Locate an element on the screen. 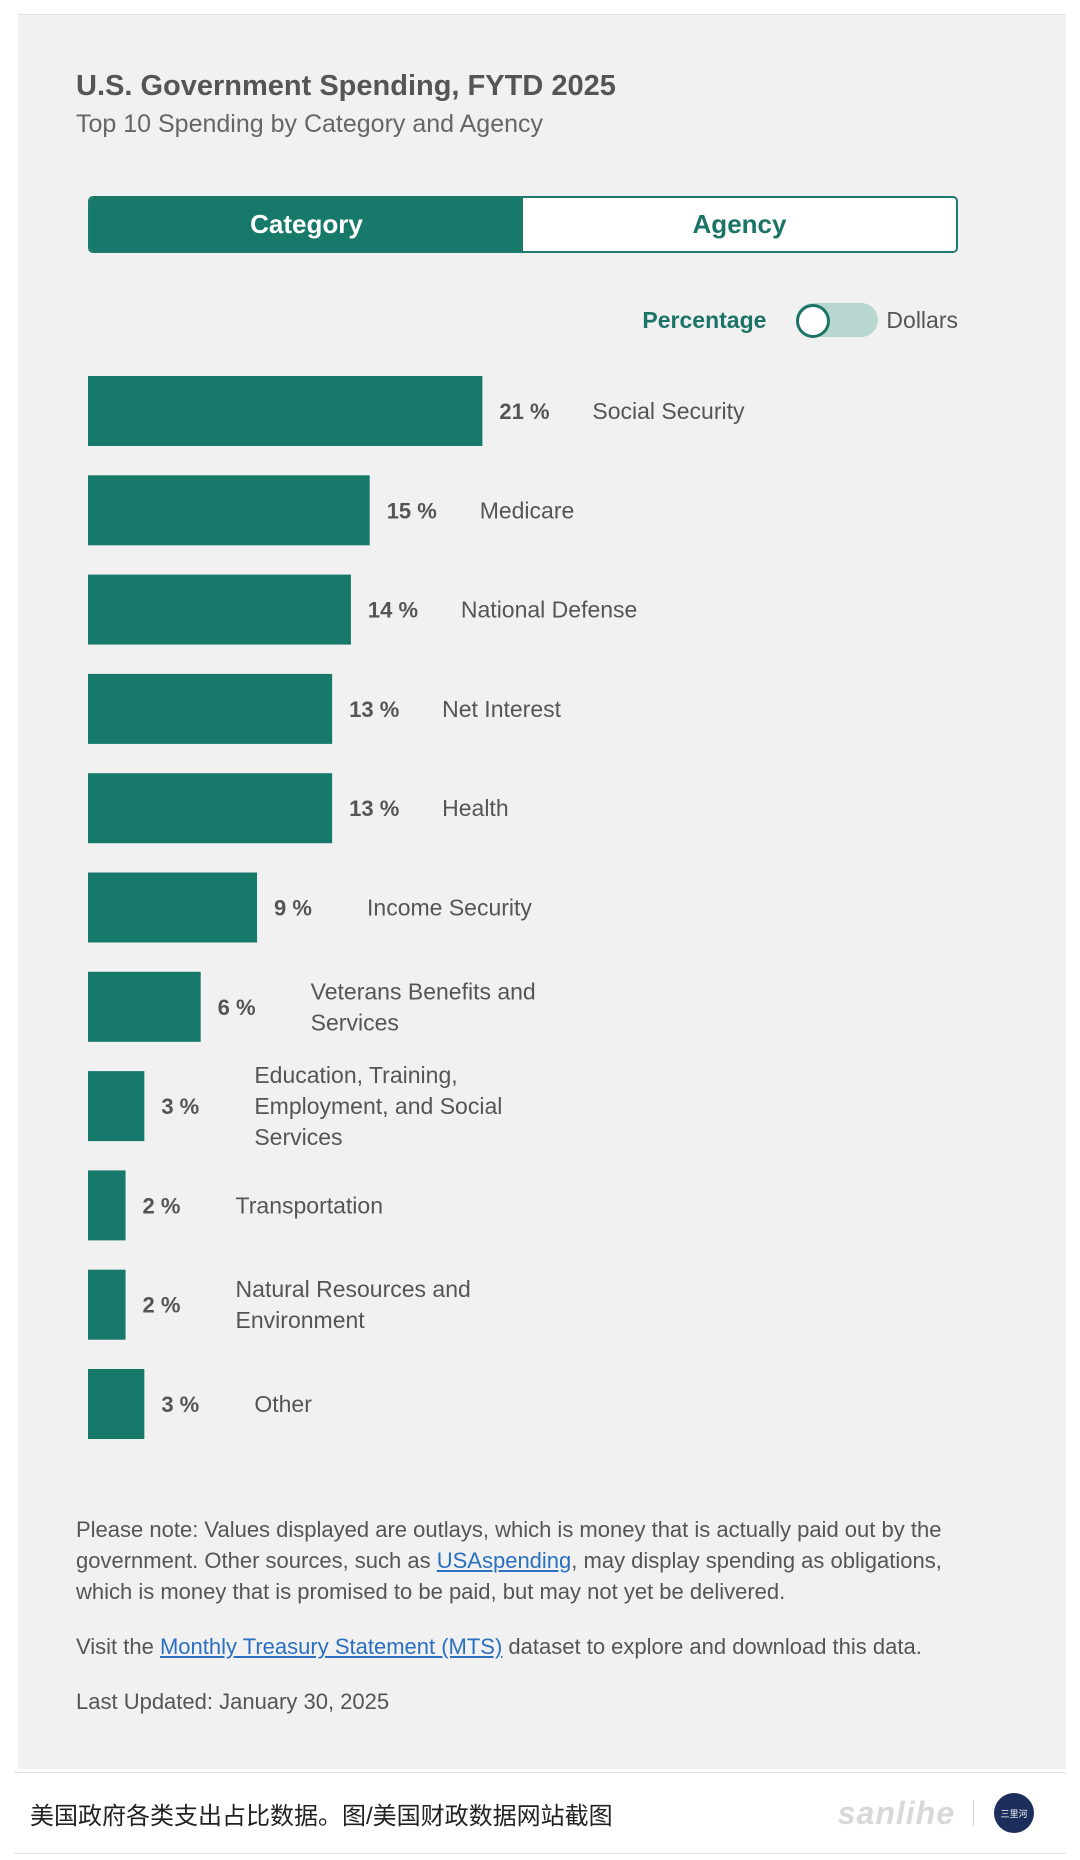 The height and width of the screenshot is (1860, 1080). bar-value-label: 21 % is located at coordinates (524, 411).